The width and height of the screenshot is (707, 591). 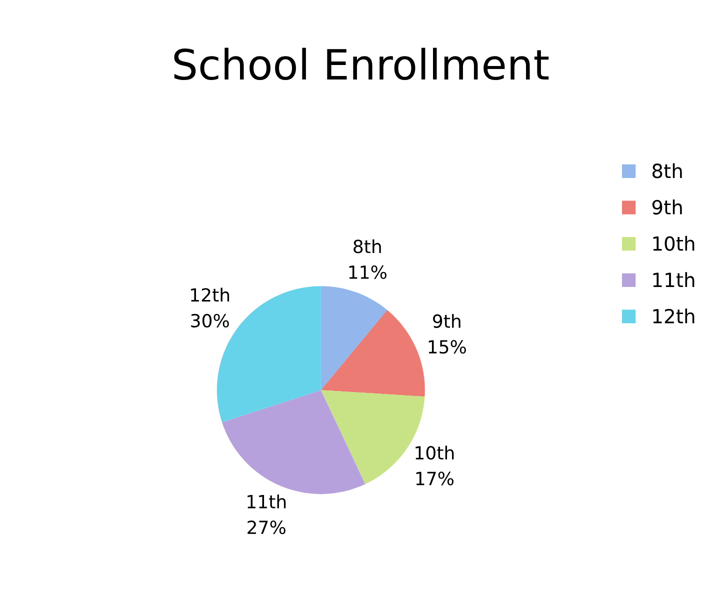 What do you see at coordinates (435, 453) in the screenshot?
I see `slice-label: 10th` at bounding box center [435, 453].